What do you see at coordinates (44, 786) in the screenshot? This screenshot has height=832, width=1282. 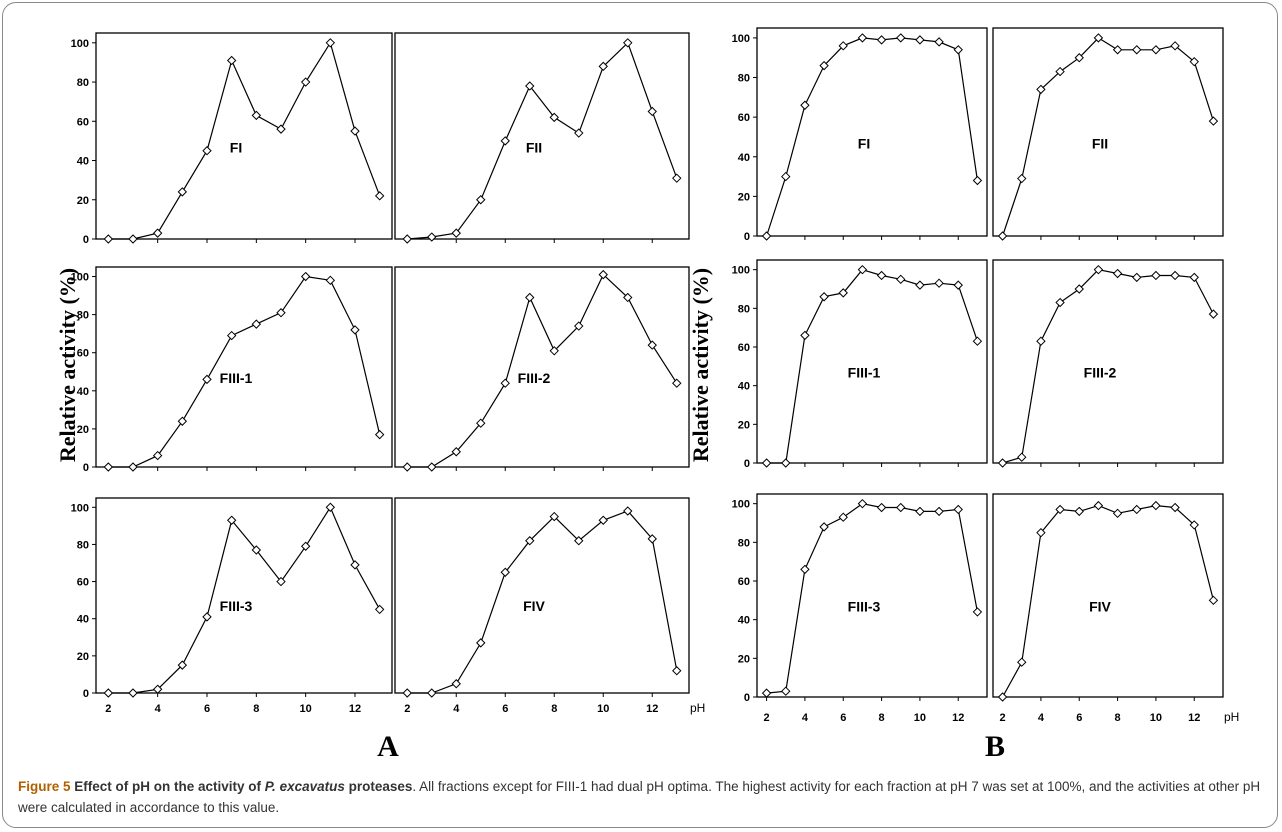 I see `caption-label: Figure 5` at bounding box center [44, 786].